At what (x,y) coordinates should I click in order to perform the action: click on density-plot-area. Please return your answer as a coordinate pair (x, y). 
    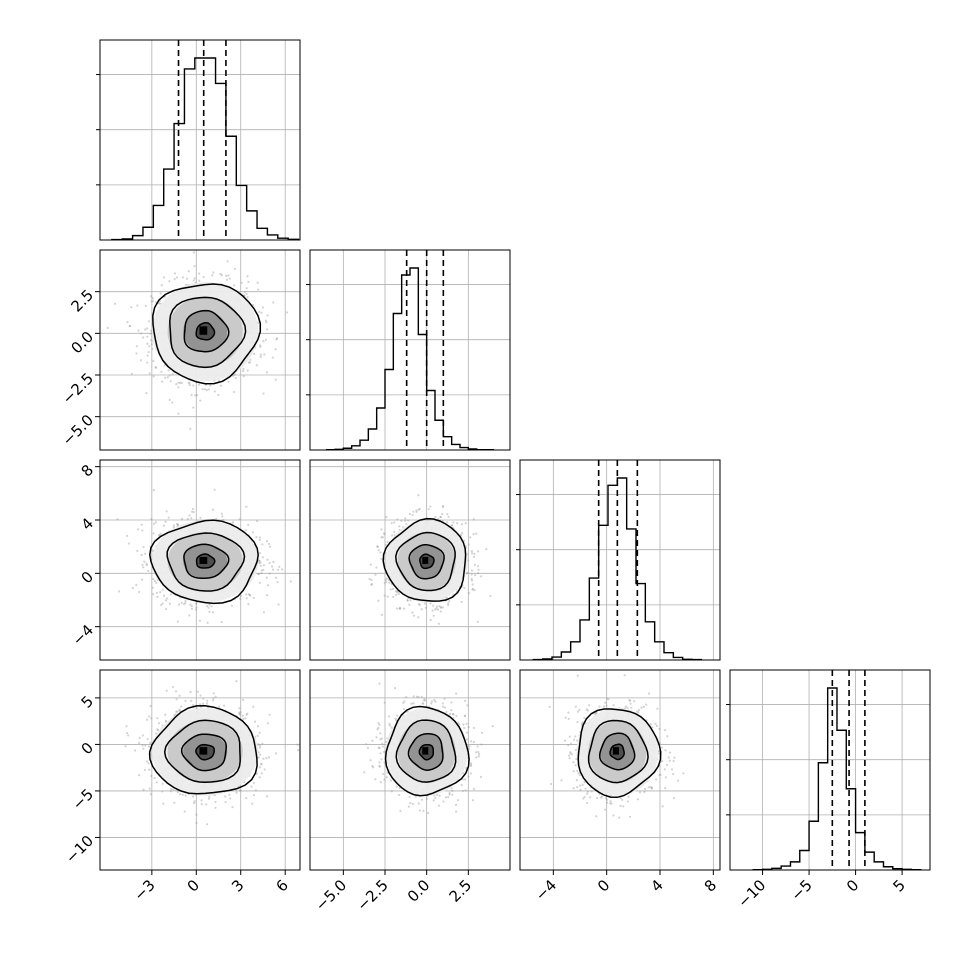
    Looking at the image, I should click on (200, 350).